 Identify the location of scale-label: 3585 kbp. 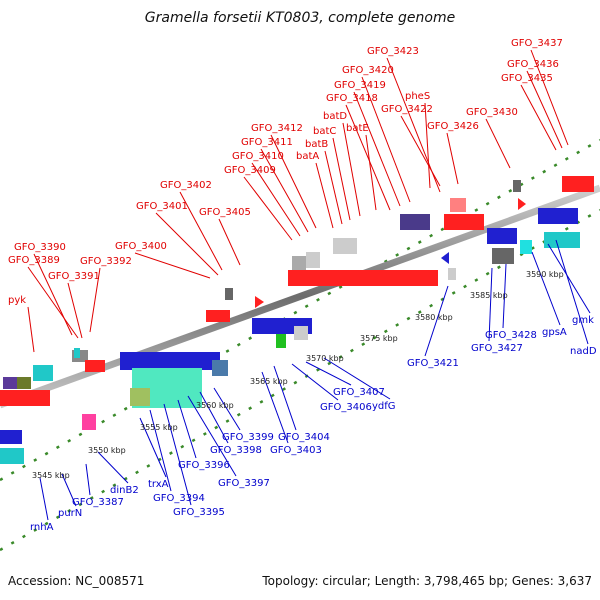
(489, 295).